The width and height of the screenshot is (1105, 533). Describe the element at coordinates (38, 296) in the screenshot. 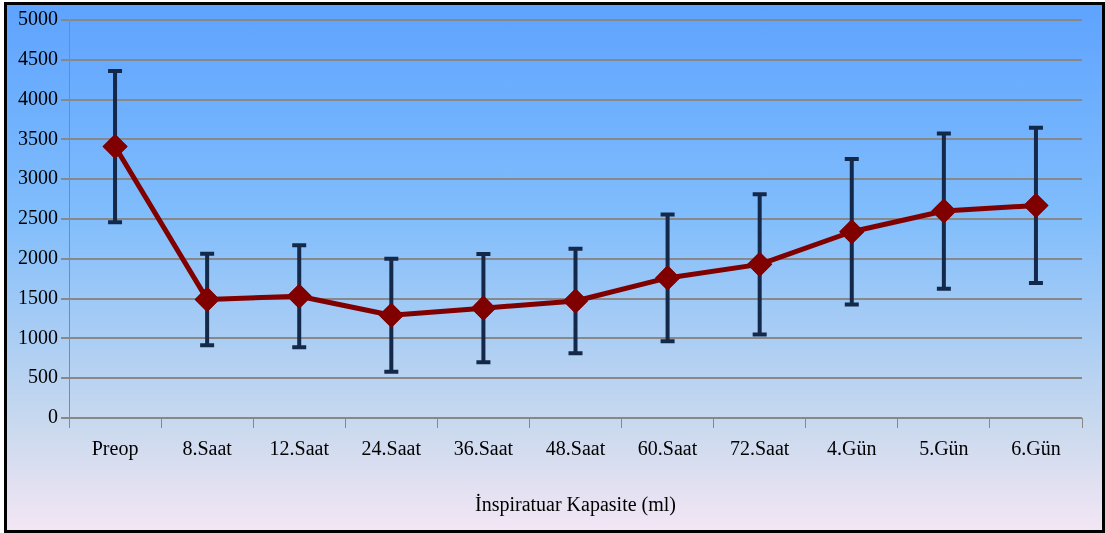

I see `y-tick-label: 1500` at that location.